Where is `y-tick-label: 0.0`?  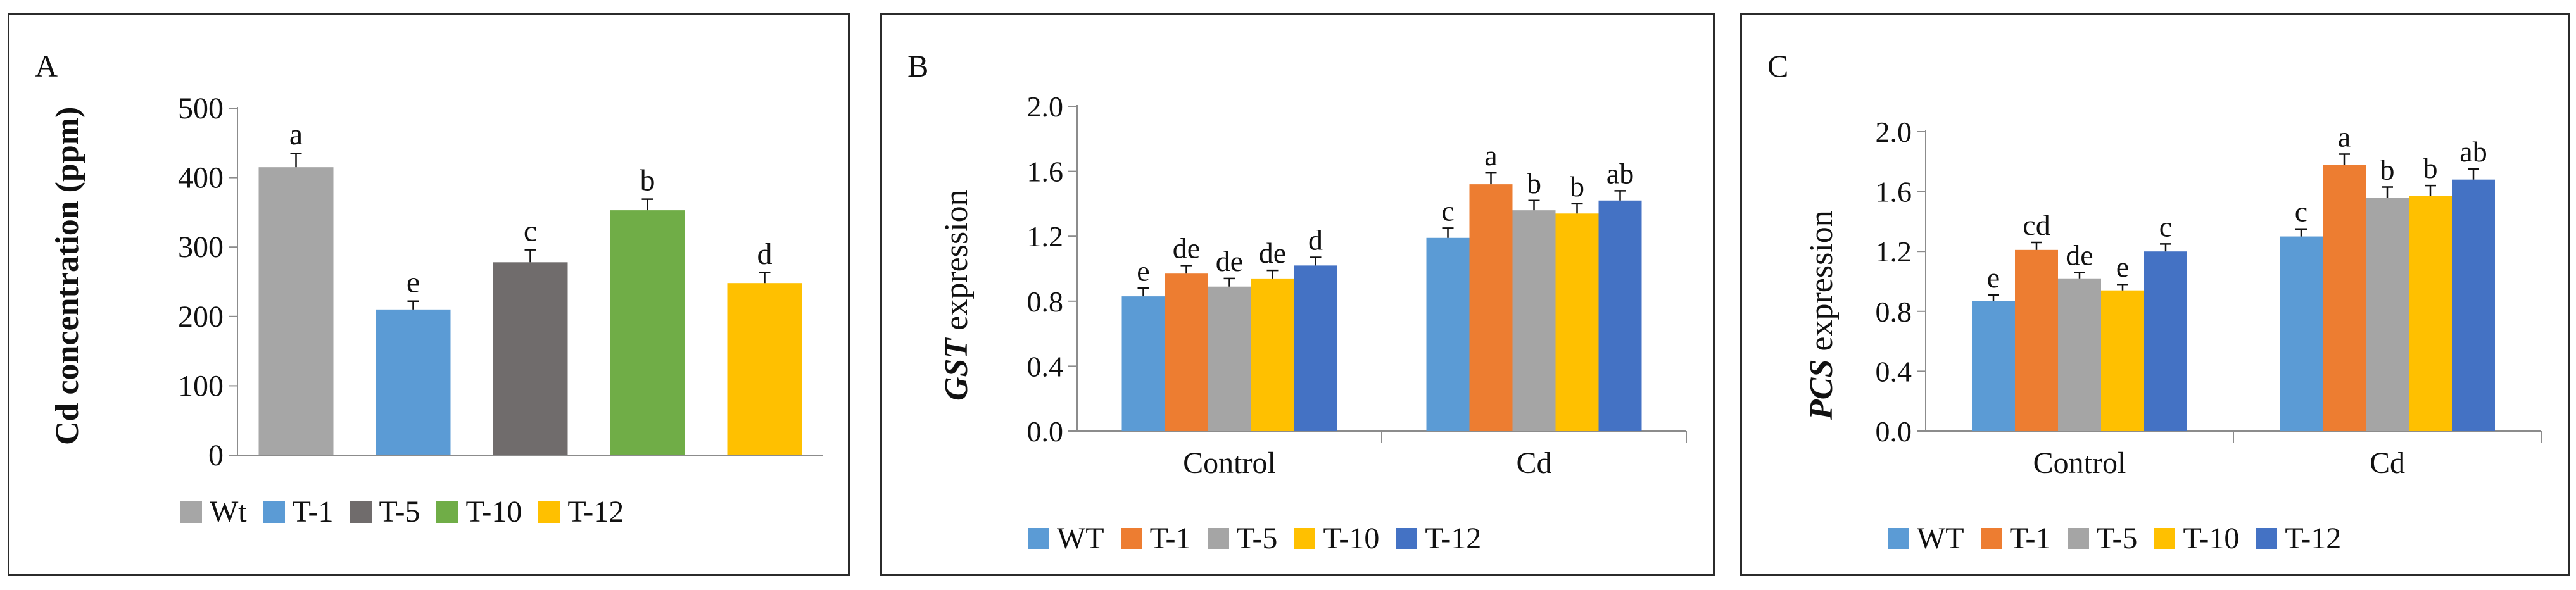
y-tick-label: 0.0 is located at coordinates (1894, 431).